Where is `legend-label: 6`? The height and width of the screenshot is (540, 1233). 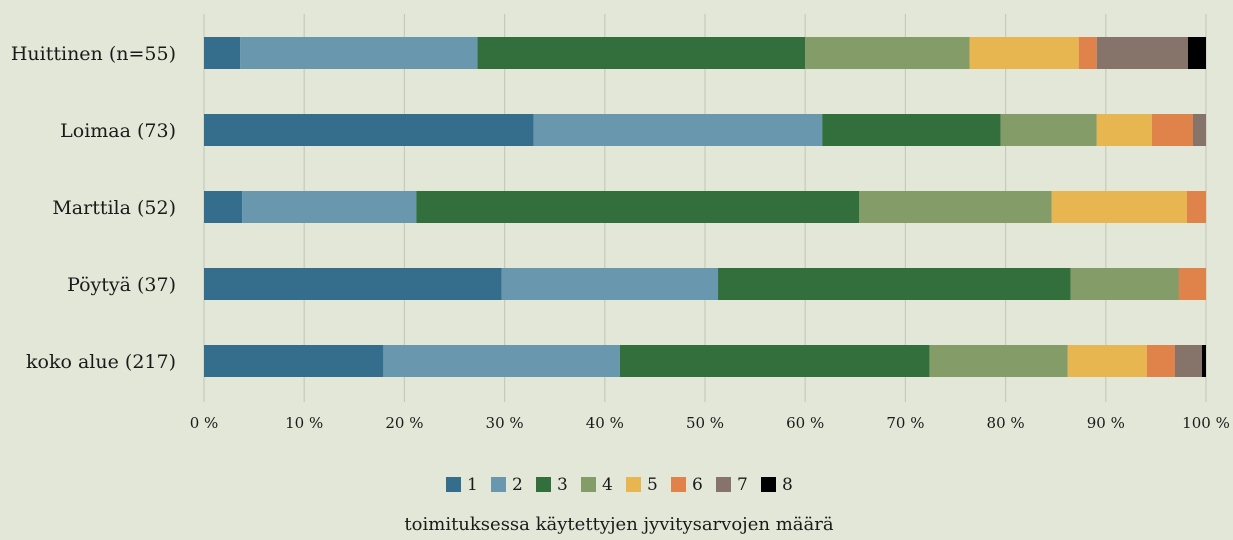
legend-label: 6 is located at coordinates (697, 485).